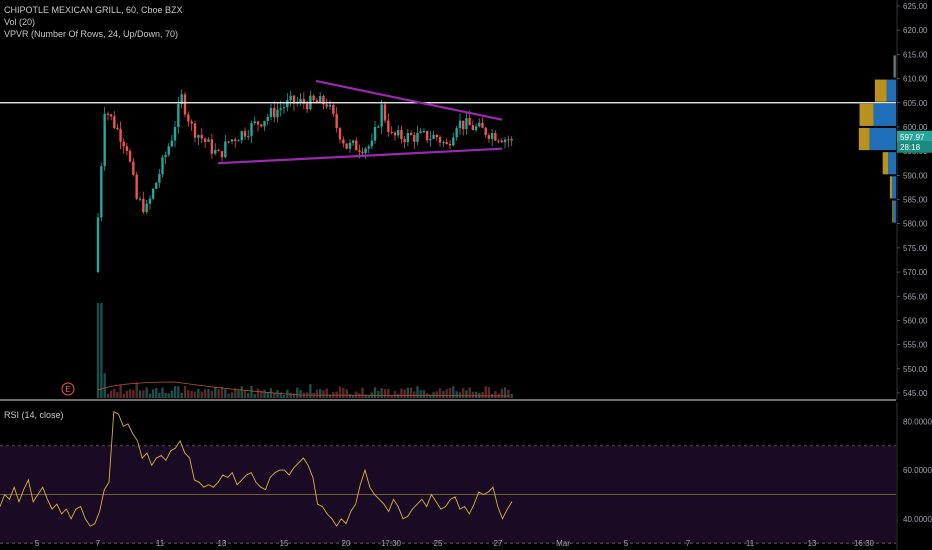  What do you see at coordinates (37, 543) in the screenshot?
I see `time-tick-label: 5` at bounding box center [37, 543].